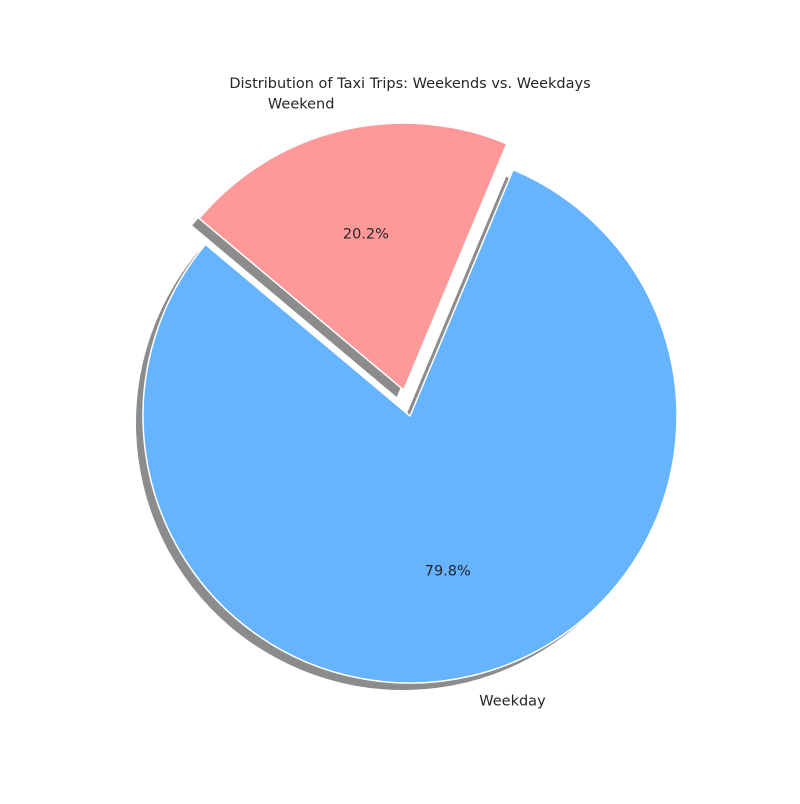  I want to click on percent-label-weekend: 20.2%, so click(366, 234).